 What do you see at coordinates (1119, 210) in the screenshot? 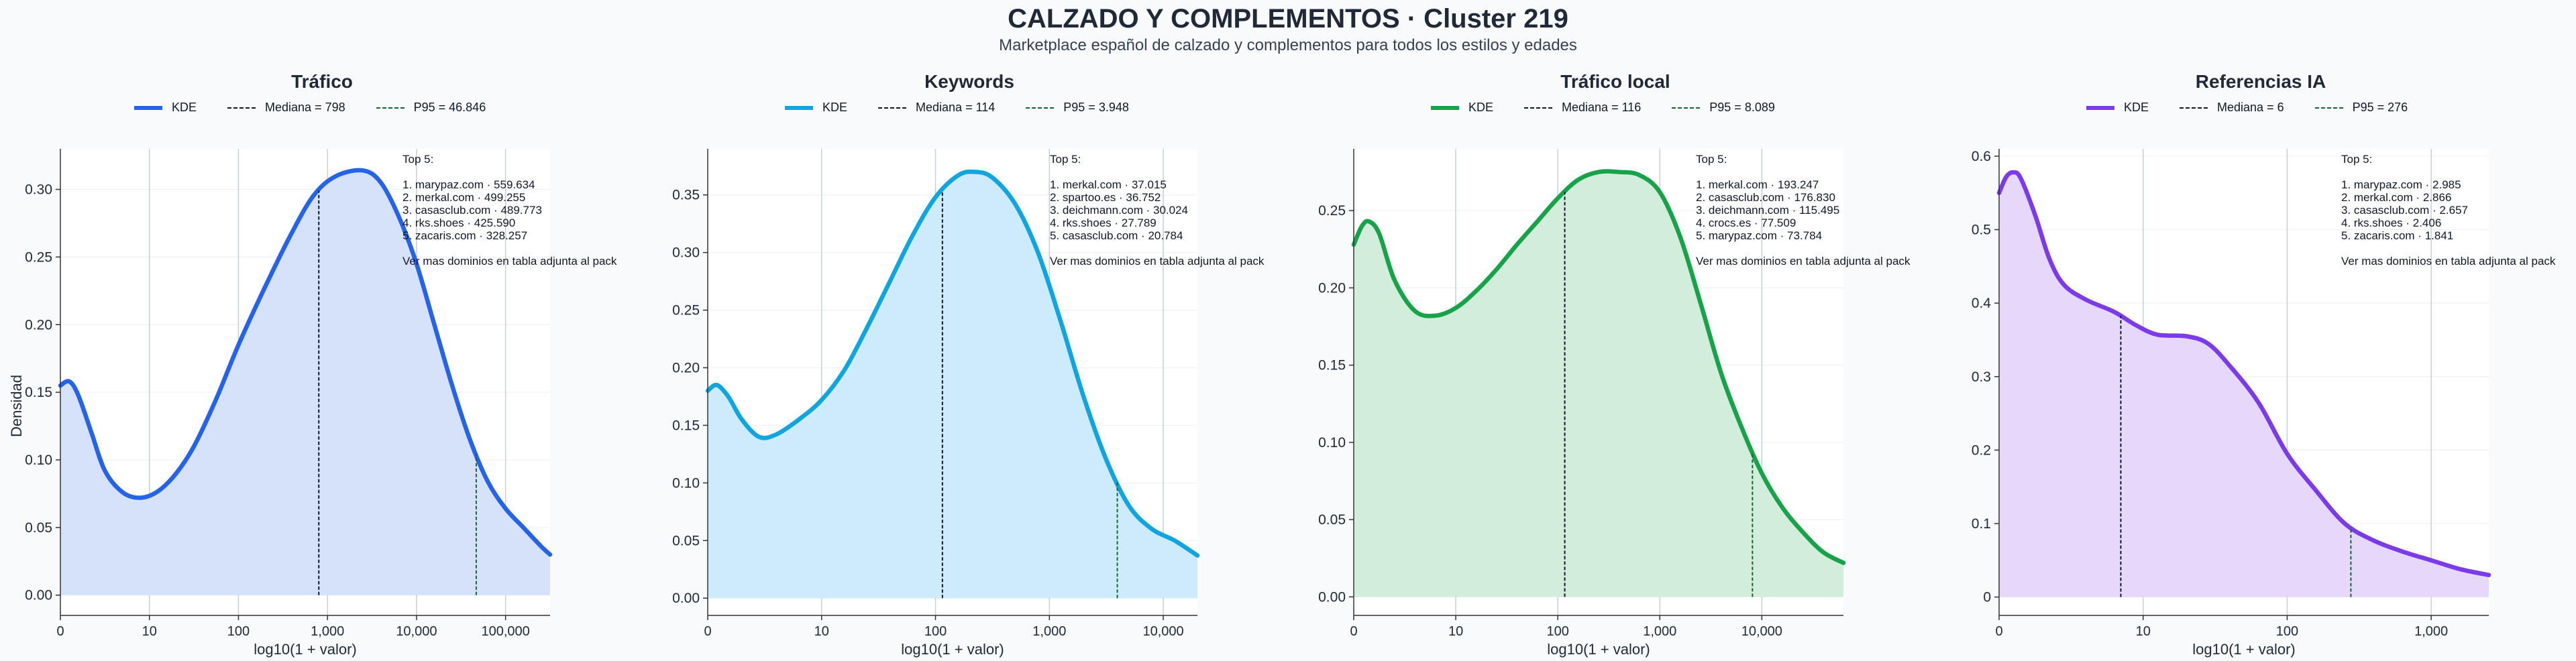
I see `top5-item-3: 3. deichmann.com · 30.024` at bounding box center [1119, 210].